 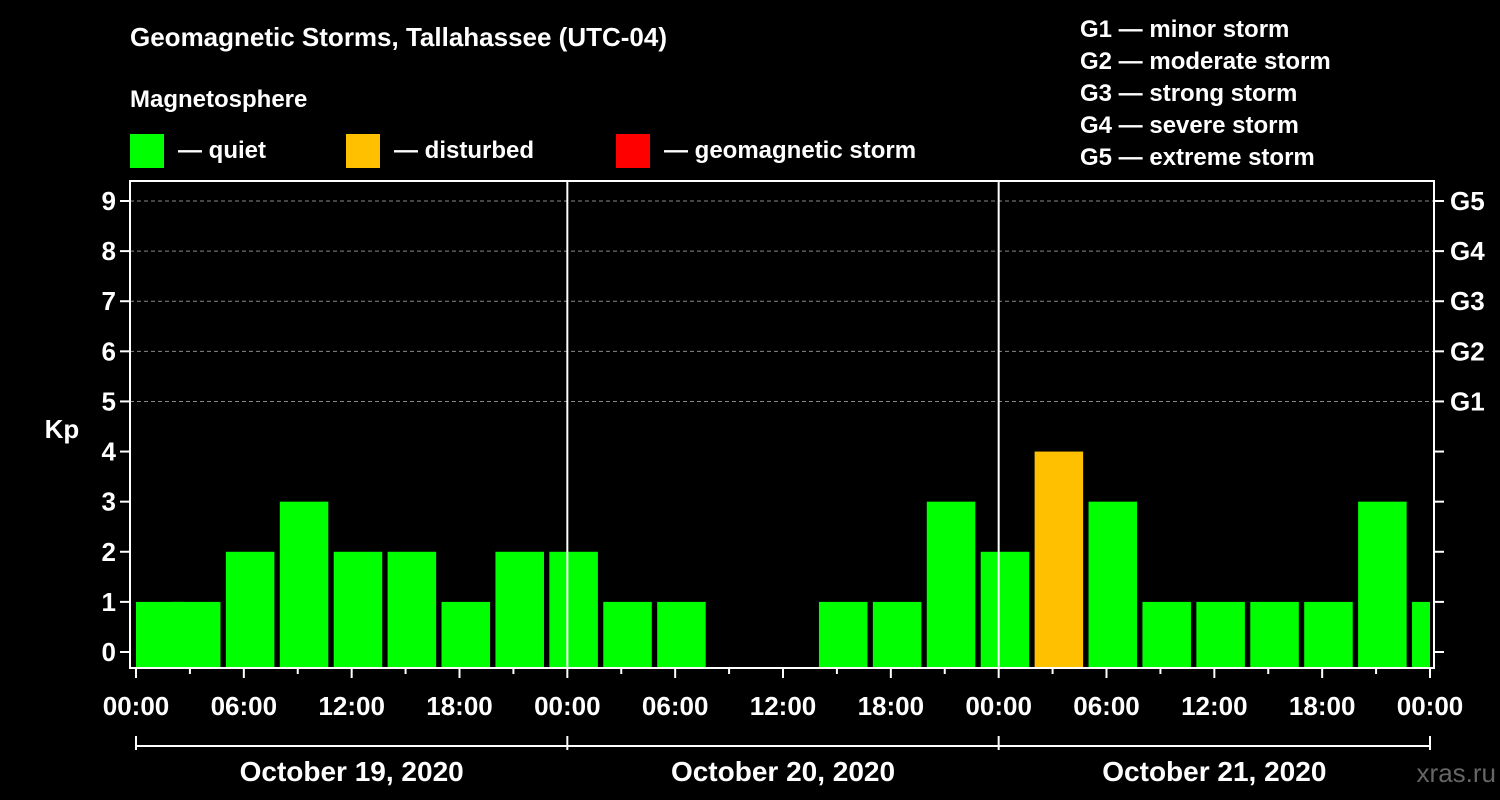 What do you see at coordinates (109, 652) in the screenshot?
I see `y-tick-label: 0` at bounding box center [109, 652].